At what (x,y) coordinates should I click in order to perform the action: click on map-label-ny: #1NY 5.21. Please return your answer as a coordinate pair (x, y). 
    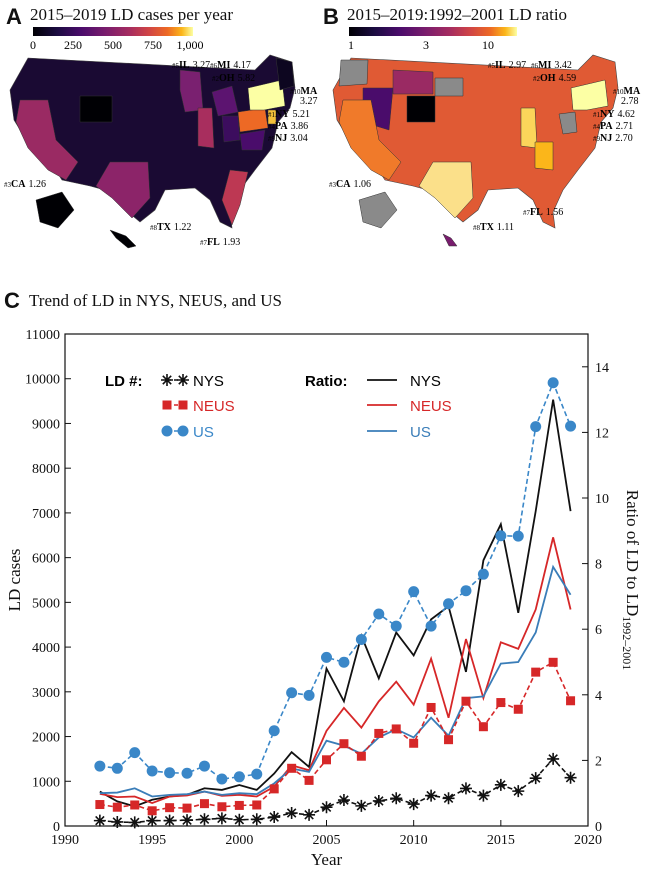
    Looking at the image, I should click on (289, 114).